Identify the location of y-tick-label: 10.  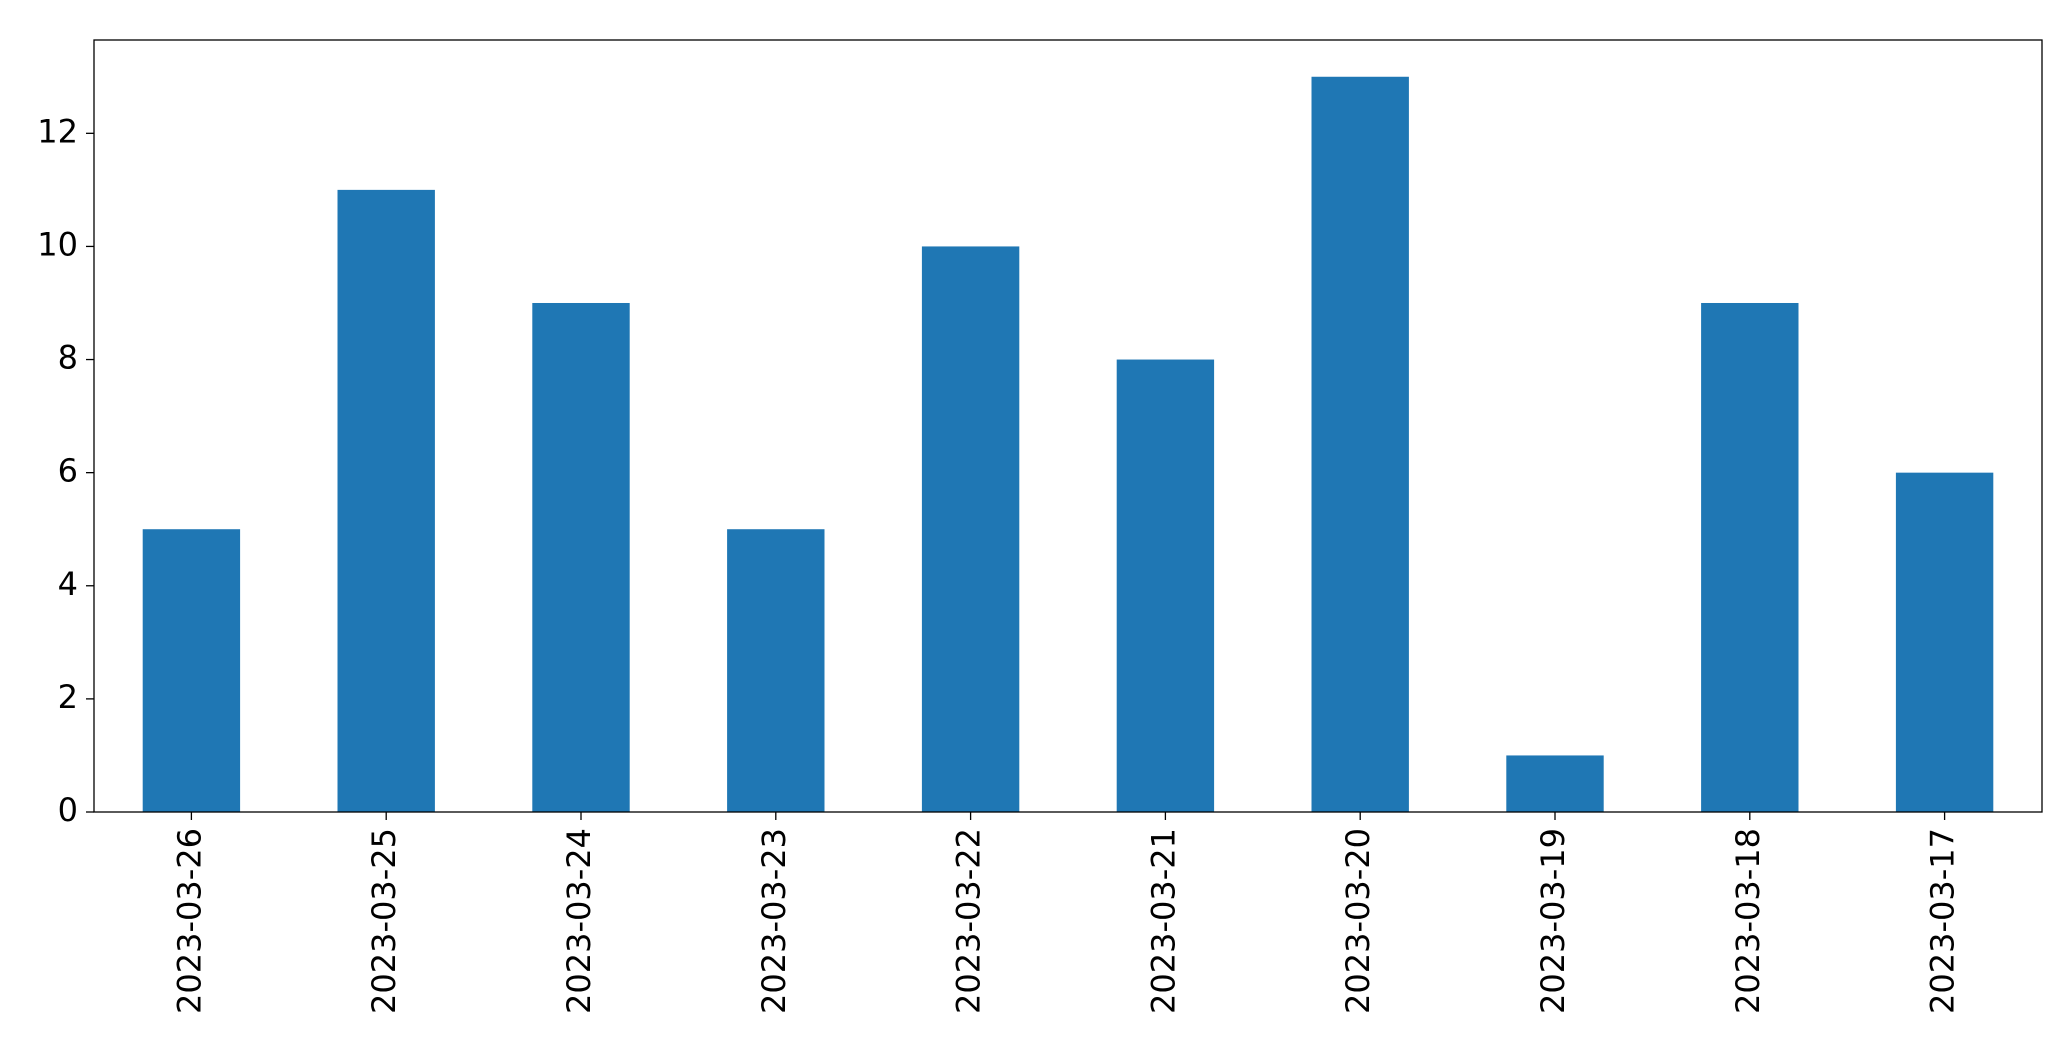
(57, 244).